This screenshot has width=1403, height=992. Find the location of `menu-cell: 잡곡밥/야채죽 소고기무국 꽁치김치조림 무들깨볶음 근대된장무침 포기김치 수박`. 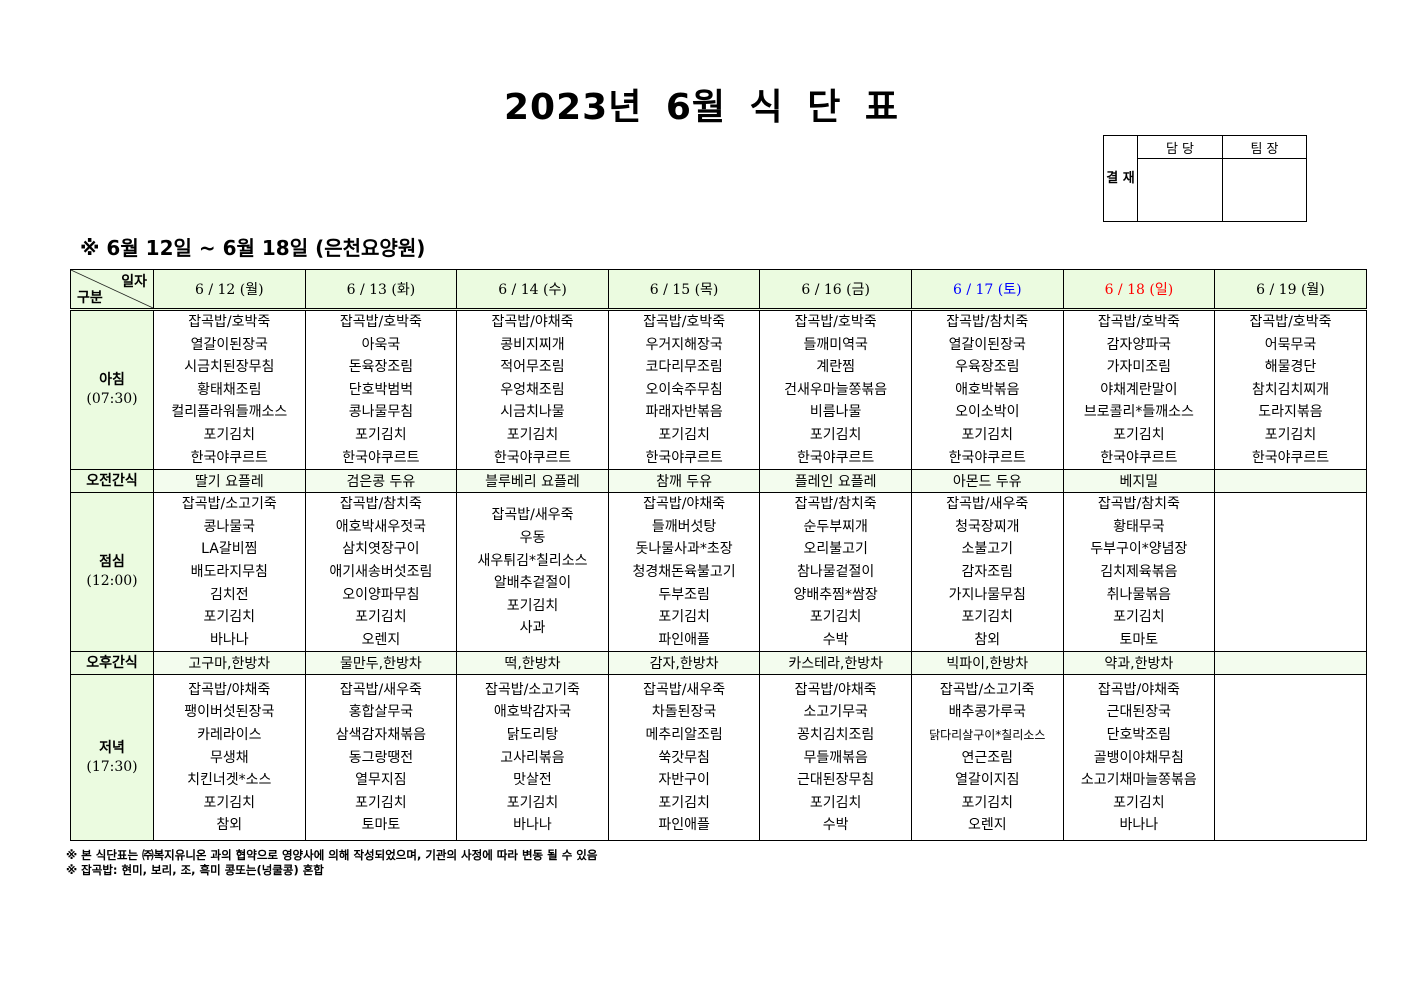

menu-cell: 잡곡밥/야채죽 소고기무국 꽁치김치조림 무들깨볶음 근대된장무침 포기김치 수박 is located at coordinates (835, 758).